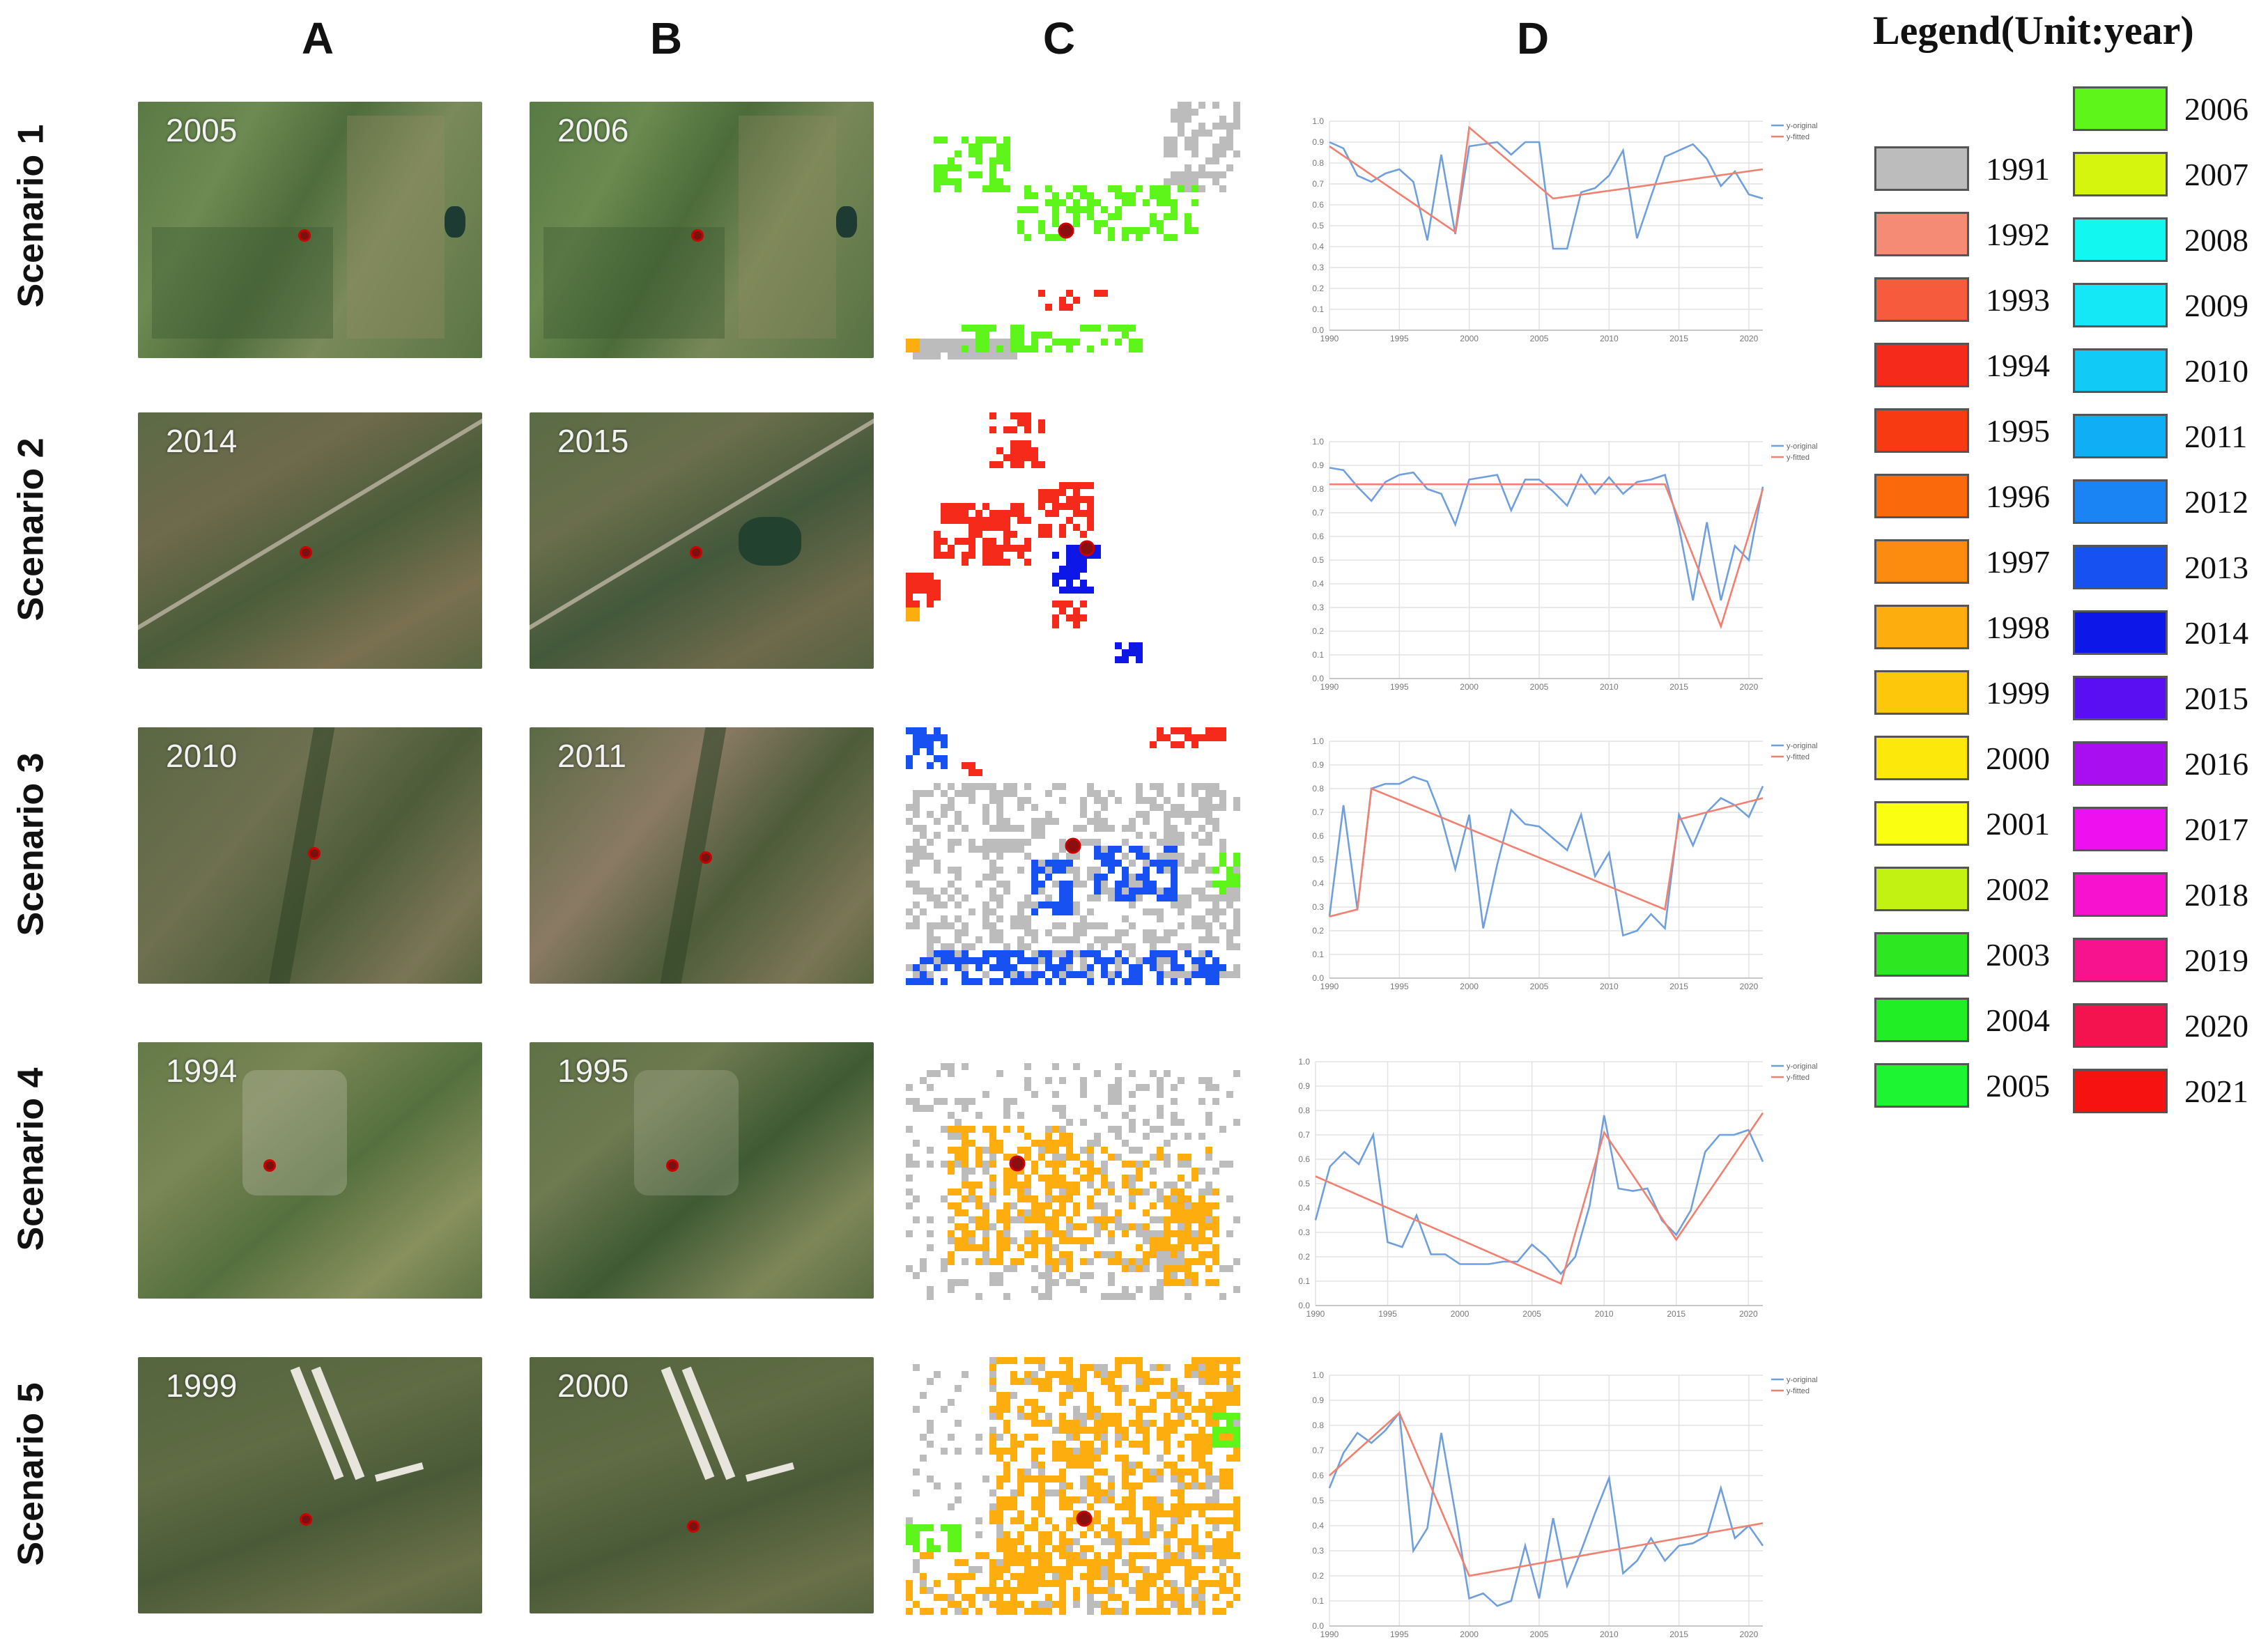  What do you see at coordinates (1962, 365) in the screenshot?
I see `legend-item: 1994` at bounding box center [1962, 365].